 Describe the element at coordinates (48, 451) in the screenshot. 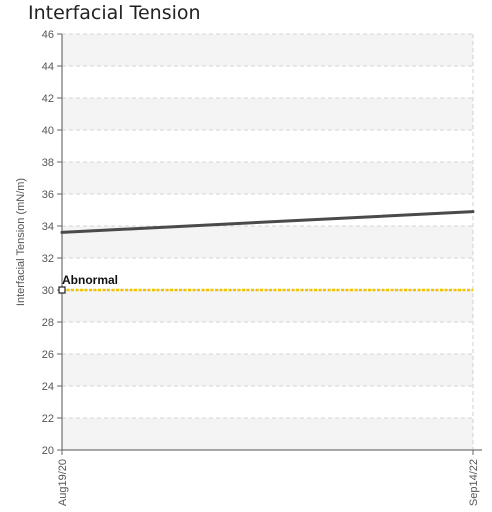

I see `y-tick-label: 20` at that location.